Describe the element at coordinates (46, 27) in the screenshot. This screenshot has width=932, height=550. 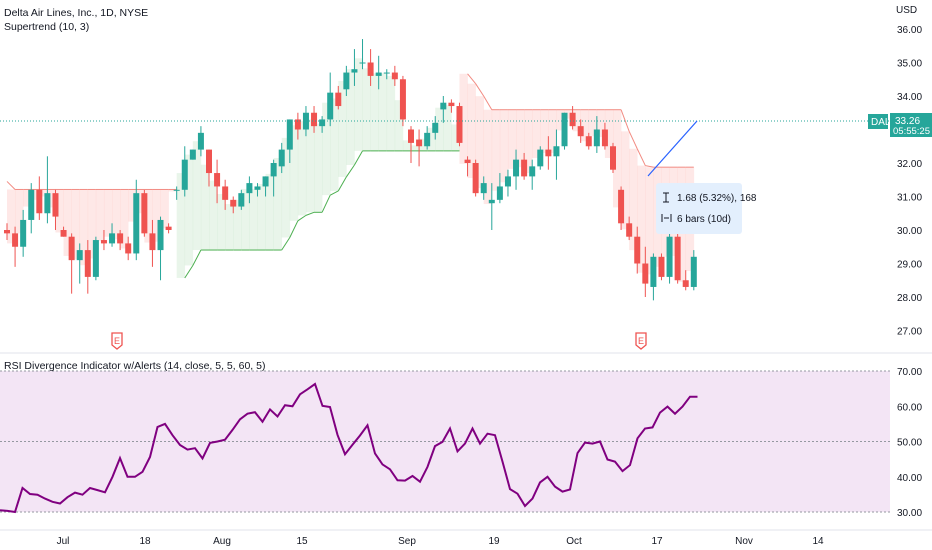
I see `supertrend-legend: Supertrend (10, 3)` at that location.